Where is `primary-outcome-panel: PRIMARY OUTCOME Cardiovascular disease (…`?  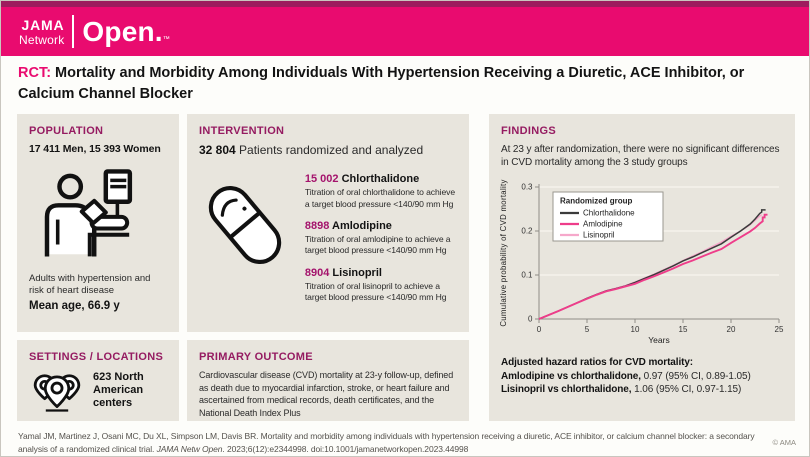 primary-outcome-panel: PRIMARY OUTCOME Cardiovascular disease (… is located at coordinates (328, 380).